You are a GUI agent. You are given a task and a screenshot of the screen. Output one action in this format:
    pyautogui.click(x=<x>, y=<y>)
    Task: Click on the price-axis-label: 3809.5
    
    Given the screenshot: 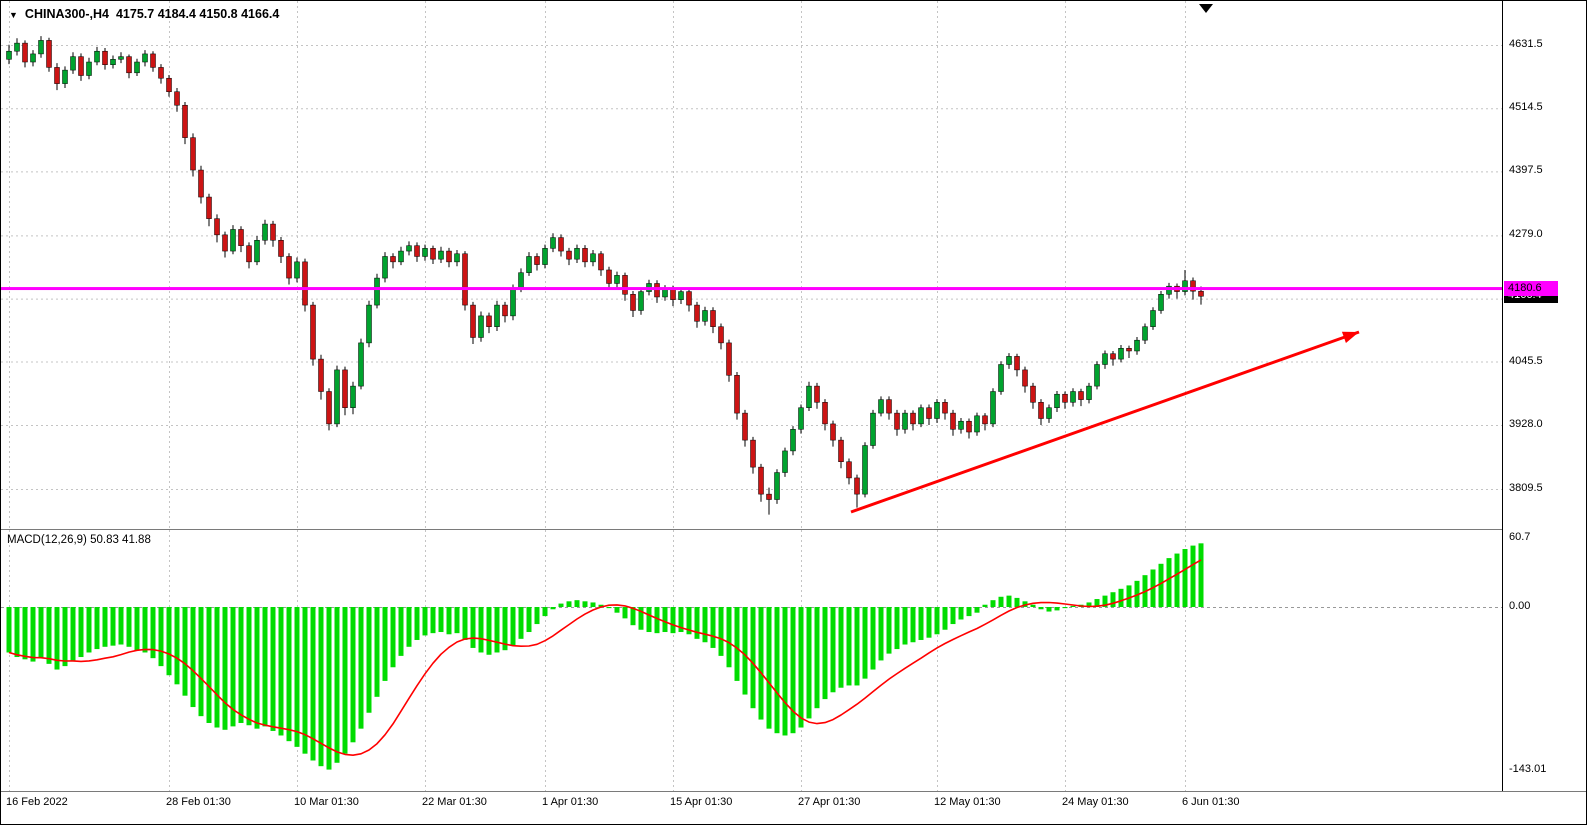 What is the action you would take?
    pyautogui.click(x=1526, y=488)
    